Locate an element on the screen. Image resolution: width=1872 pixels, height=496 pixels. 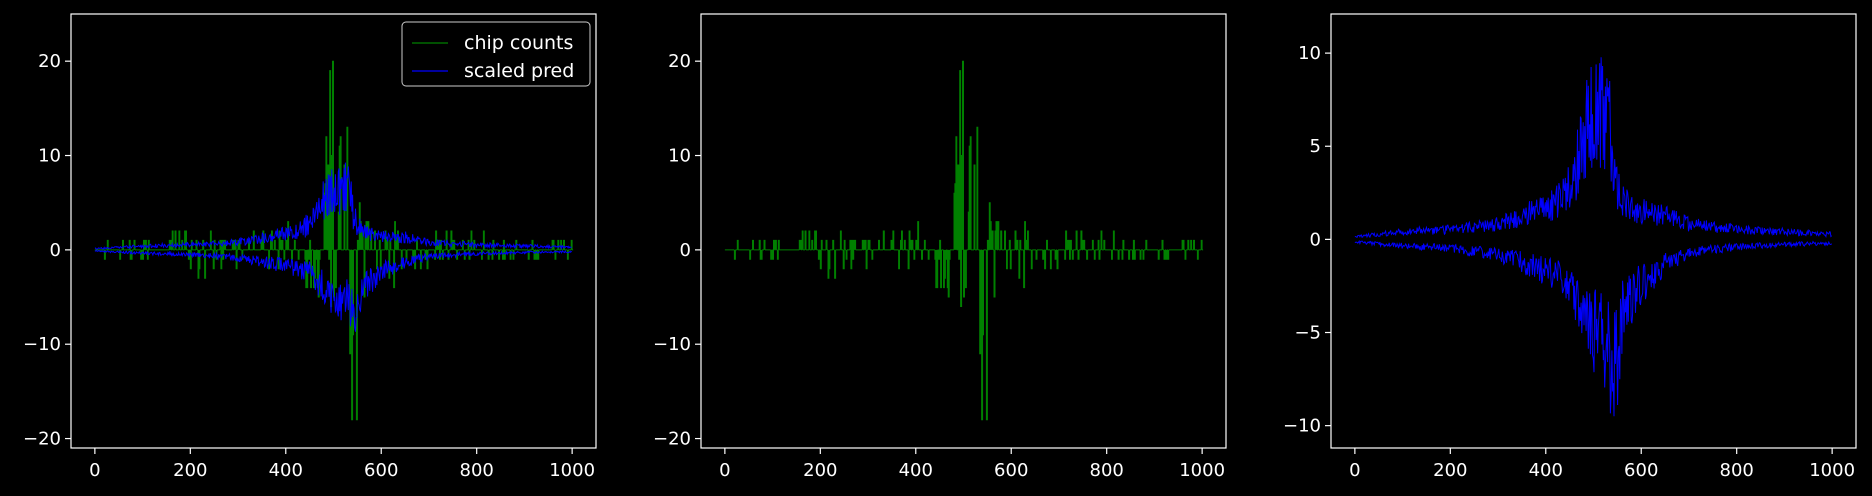
legend-box is located at coordinates (496, 54).